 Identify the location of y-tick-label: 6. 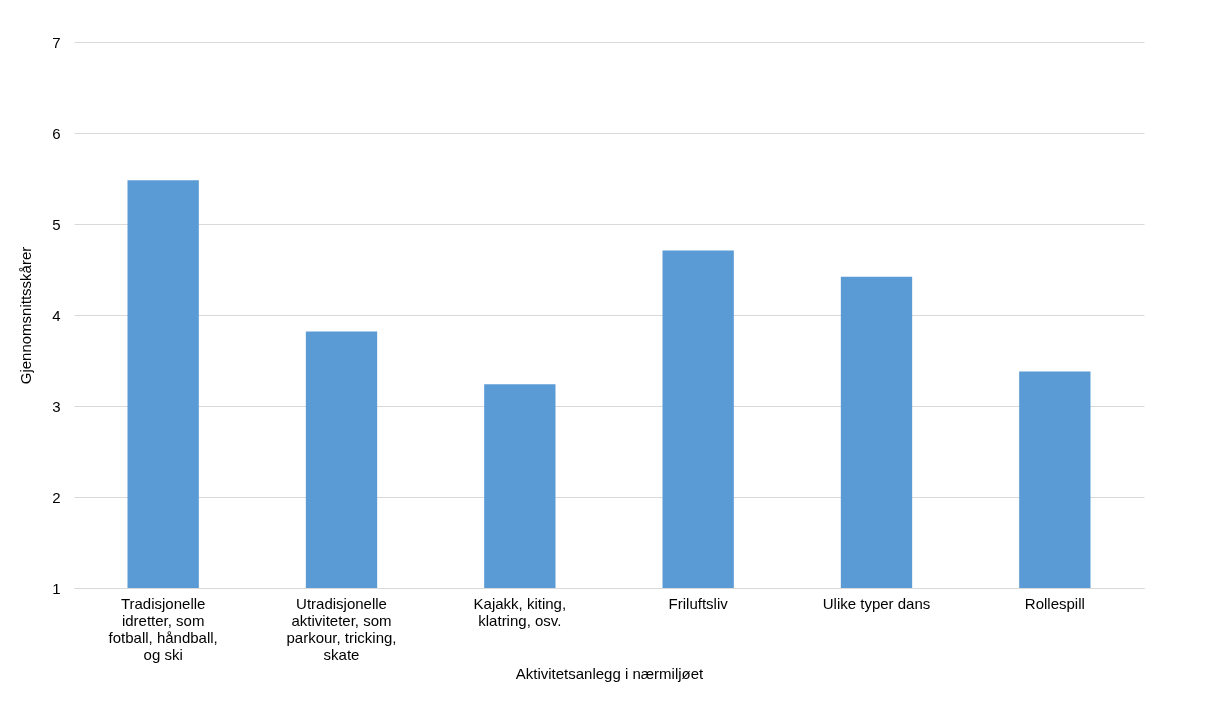
(56, 133).